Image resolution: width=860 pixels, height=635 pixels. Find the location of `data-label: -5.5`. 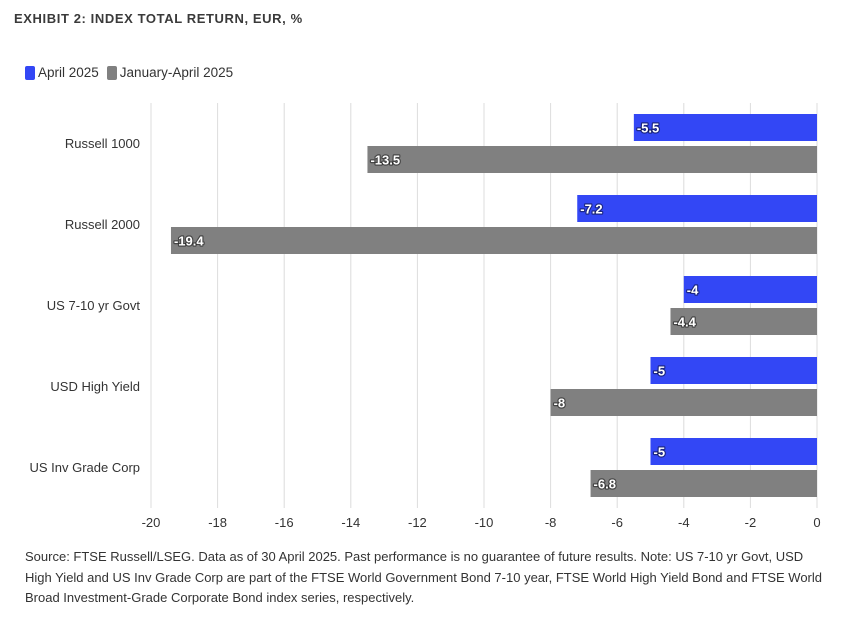

data-label: -5.5 is located at coordinates (648, 128).